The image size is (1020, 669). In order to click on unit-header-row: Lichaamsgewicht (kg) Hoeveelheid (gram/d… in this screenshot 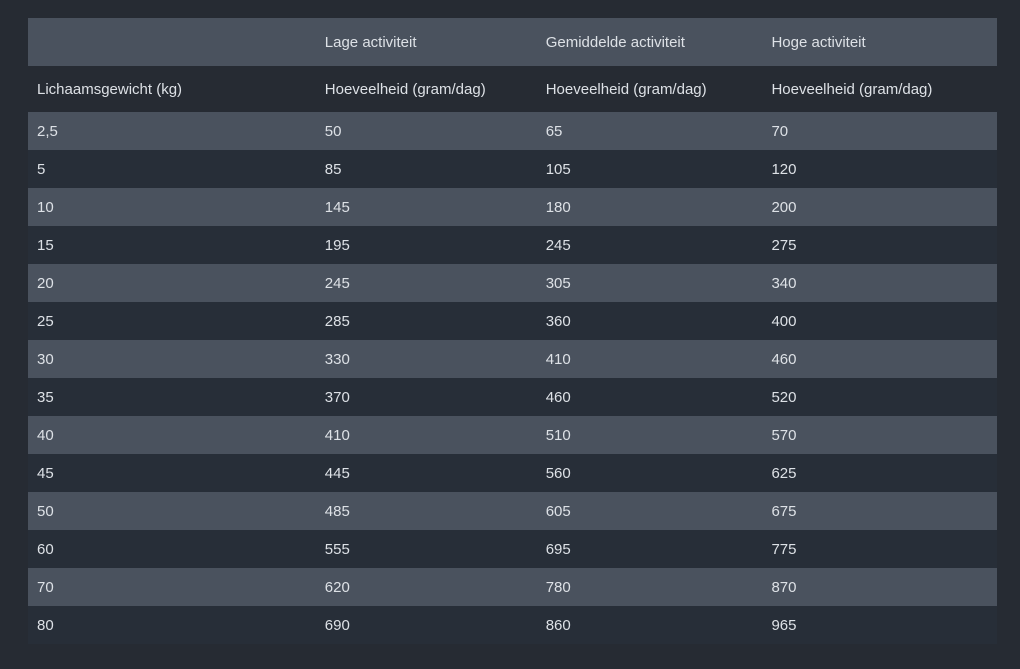, I will do `click(512, 89)`.